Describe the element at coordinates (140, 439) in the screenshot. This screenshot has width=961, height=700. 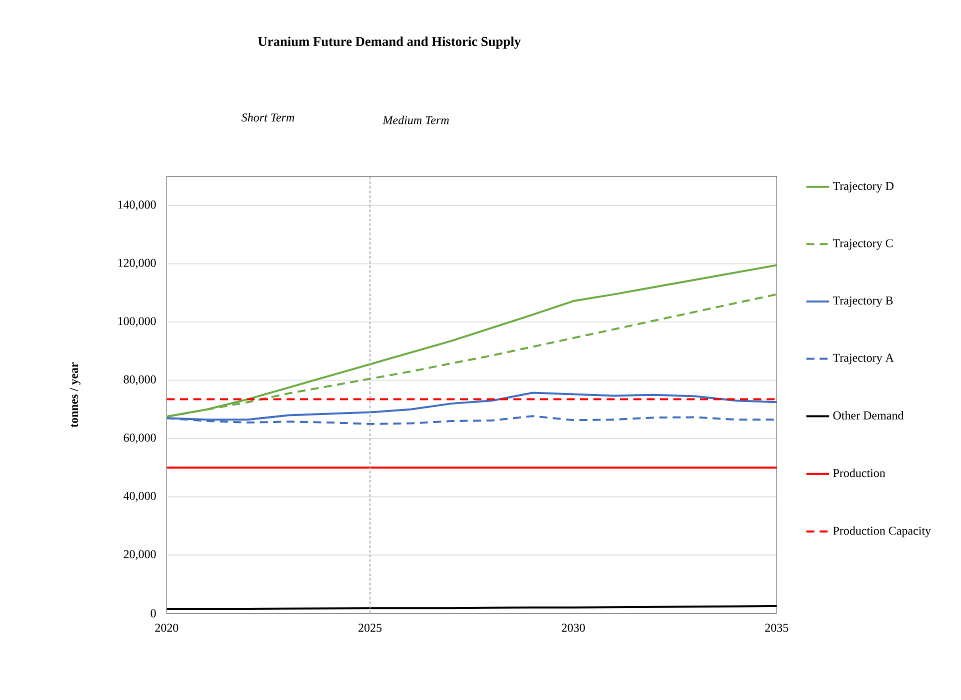
I see `y-tick-label: 60,000` at that location.